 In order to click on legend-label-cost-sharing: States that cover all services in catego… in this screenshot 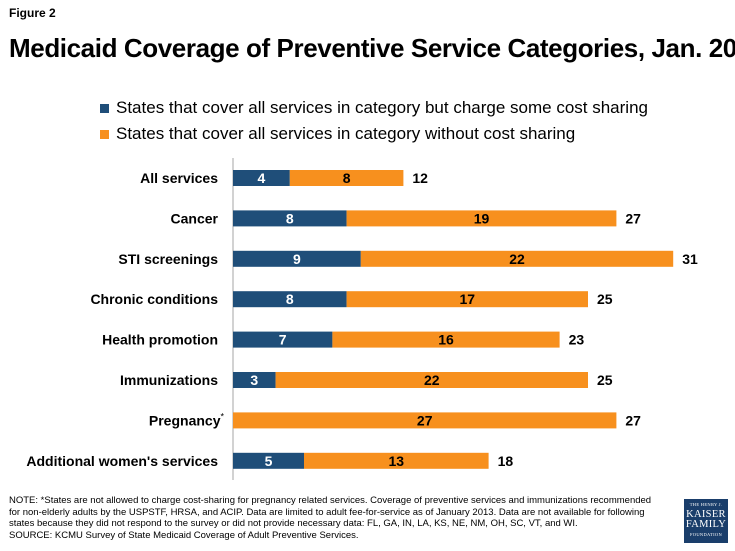, I will do `click(382, 107)`.